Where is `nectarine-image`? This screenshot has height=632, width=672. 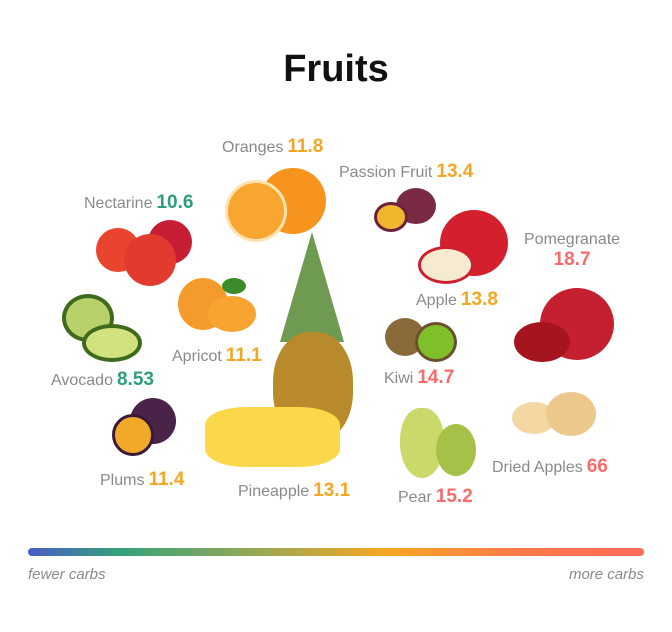 nectarine-image is located at coordinates (145, 253).